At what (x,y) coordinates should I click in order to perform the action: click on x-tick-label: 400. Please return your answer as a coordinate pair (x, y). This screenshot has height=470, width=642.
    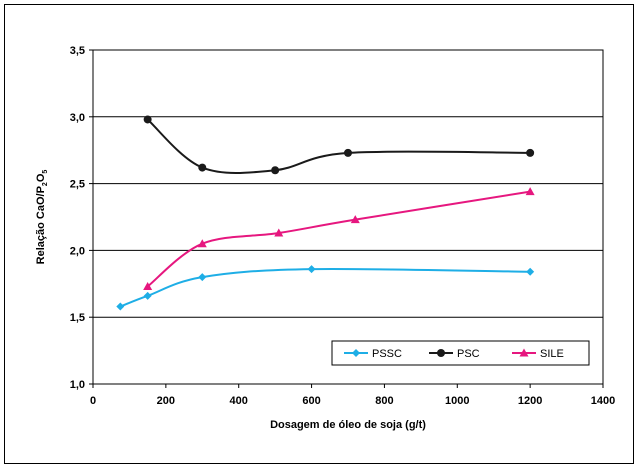
    Looking at the image, I should click on (239, 401).